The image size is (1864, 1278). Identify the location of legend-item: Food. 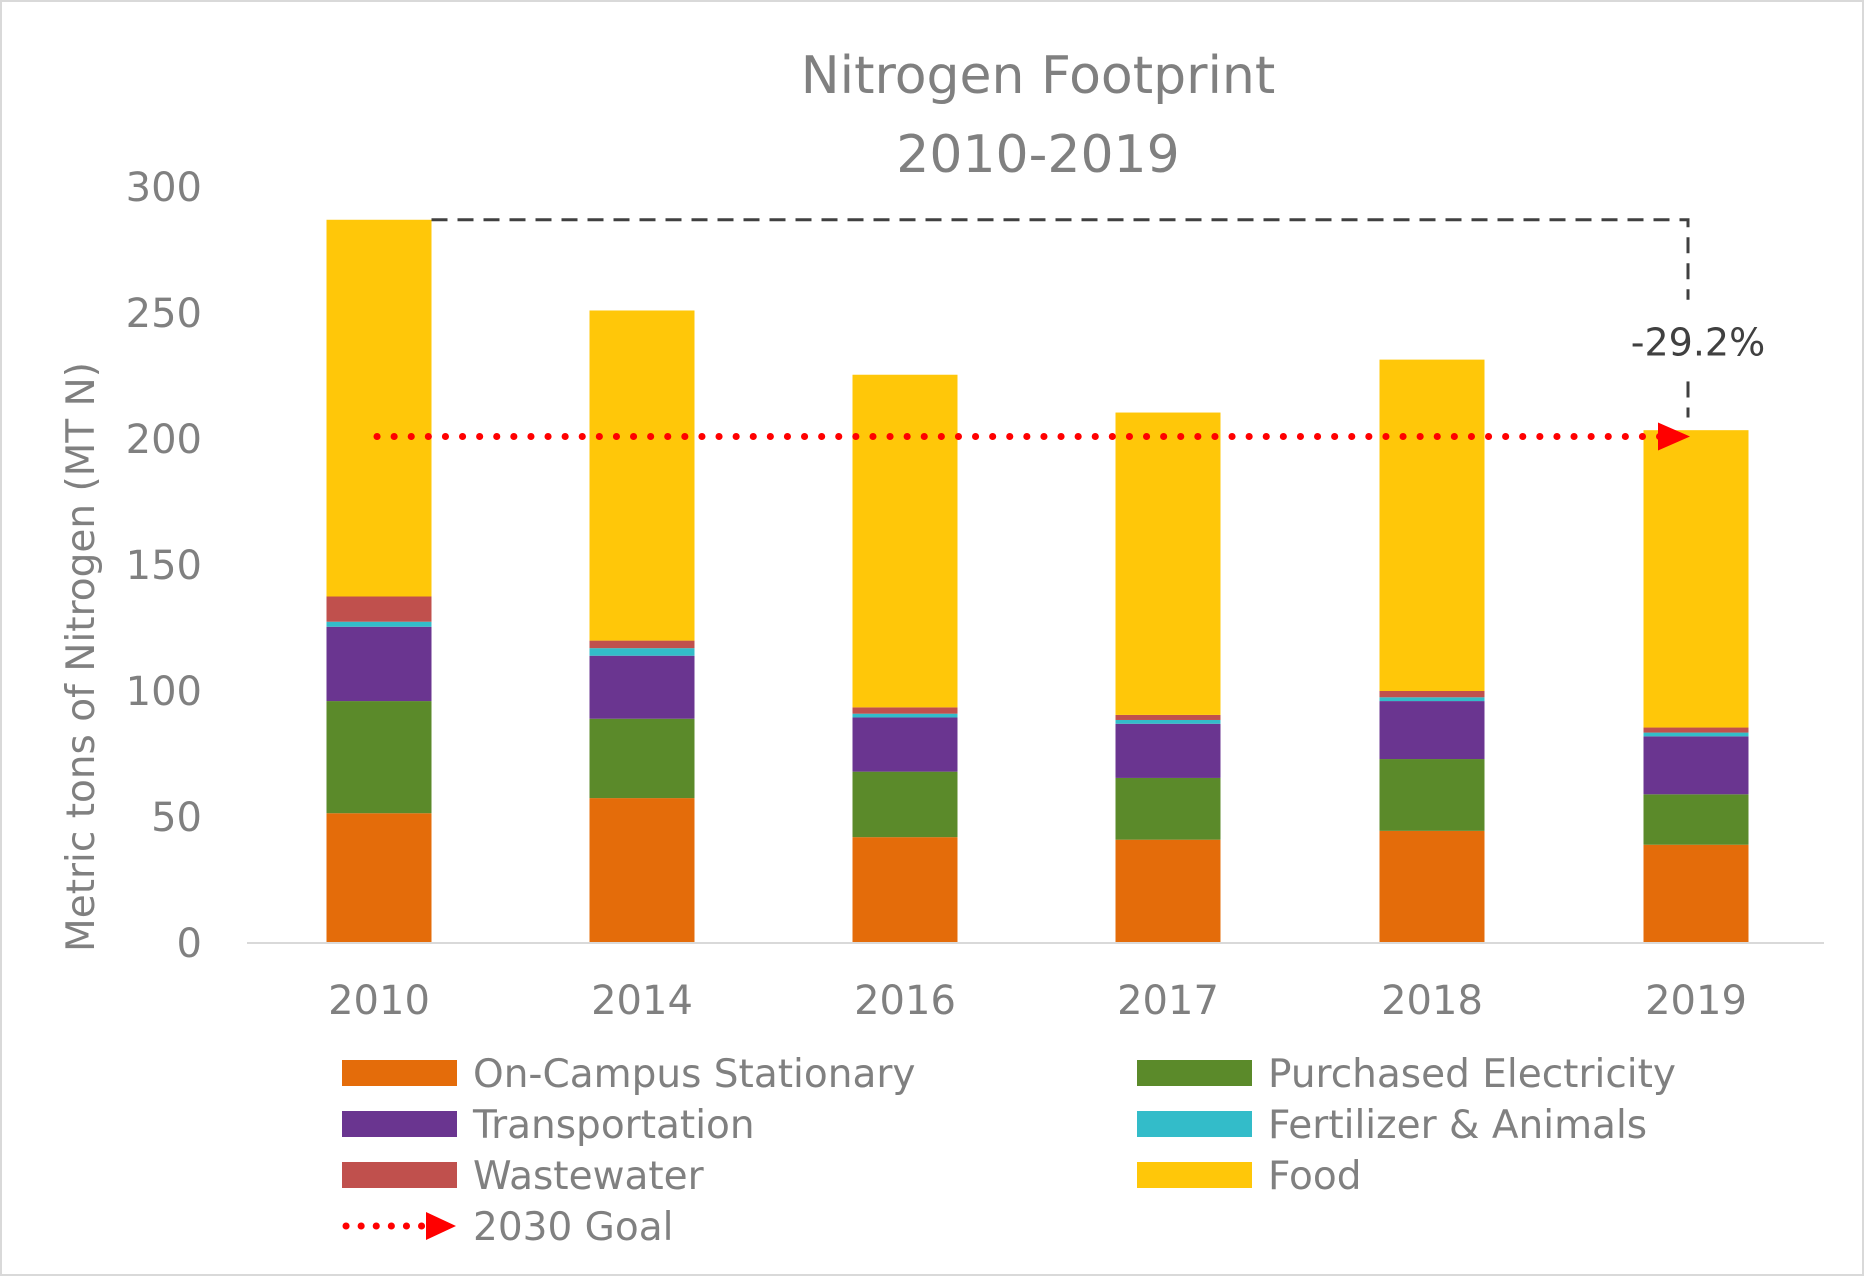
(1249, 1176).